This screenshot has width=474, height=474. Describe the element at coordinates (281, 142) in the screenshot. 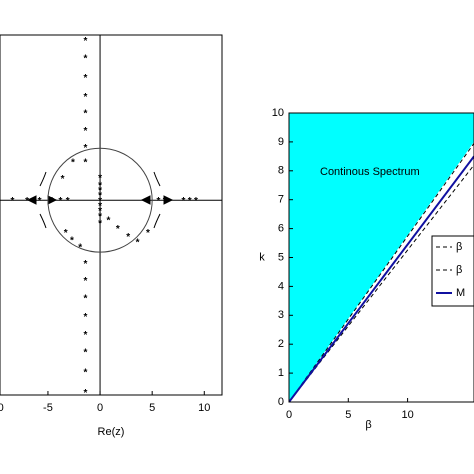

I see `y-tick-label: 9` at that location.